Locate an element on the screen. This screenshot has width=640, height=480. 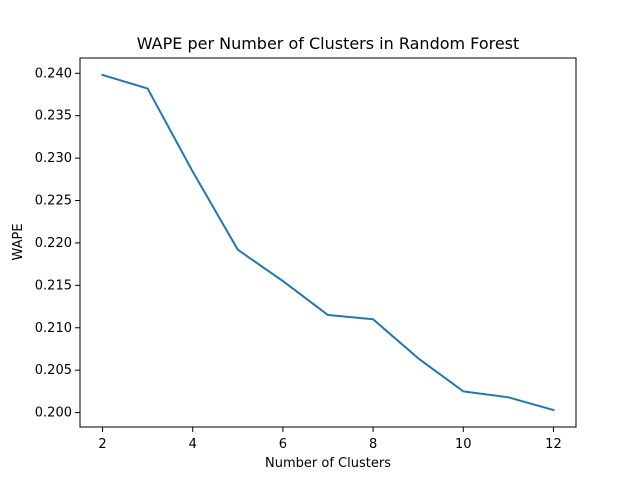
y-tick-label: 0.230 is located at coordinates (53, 158).